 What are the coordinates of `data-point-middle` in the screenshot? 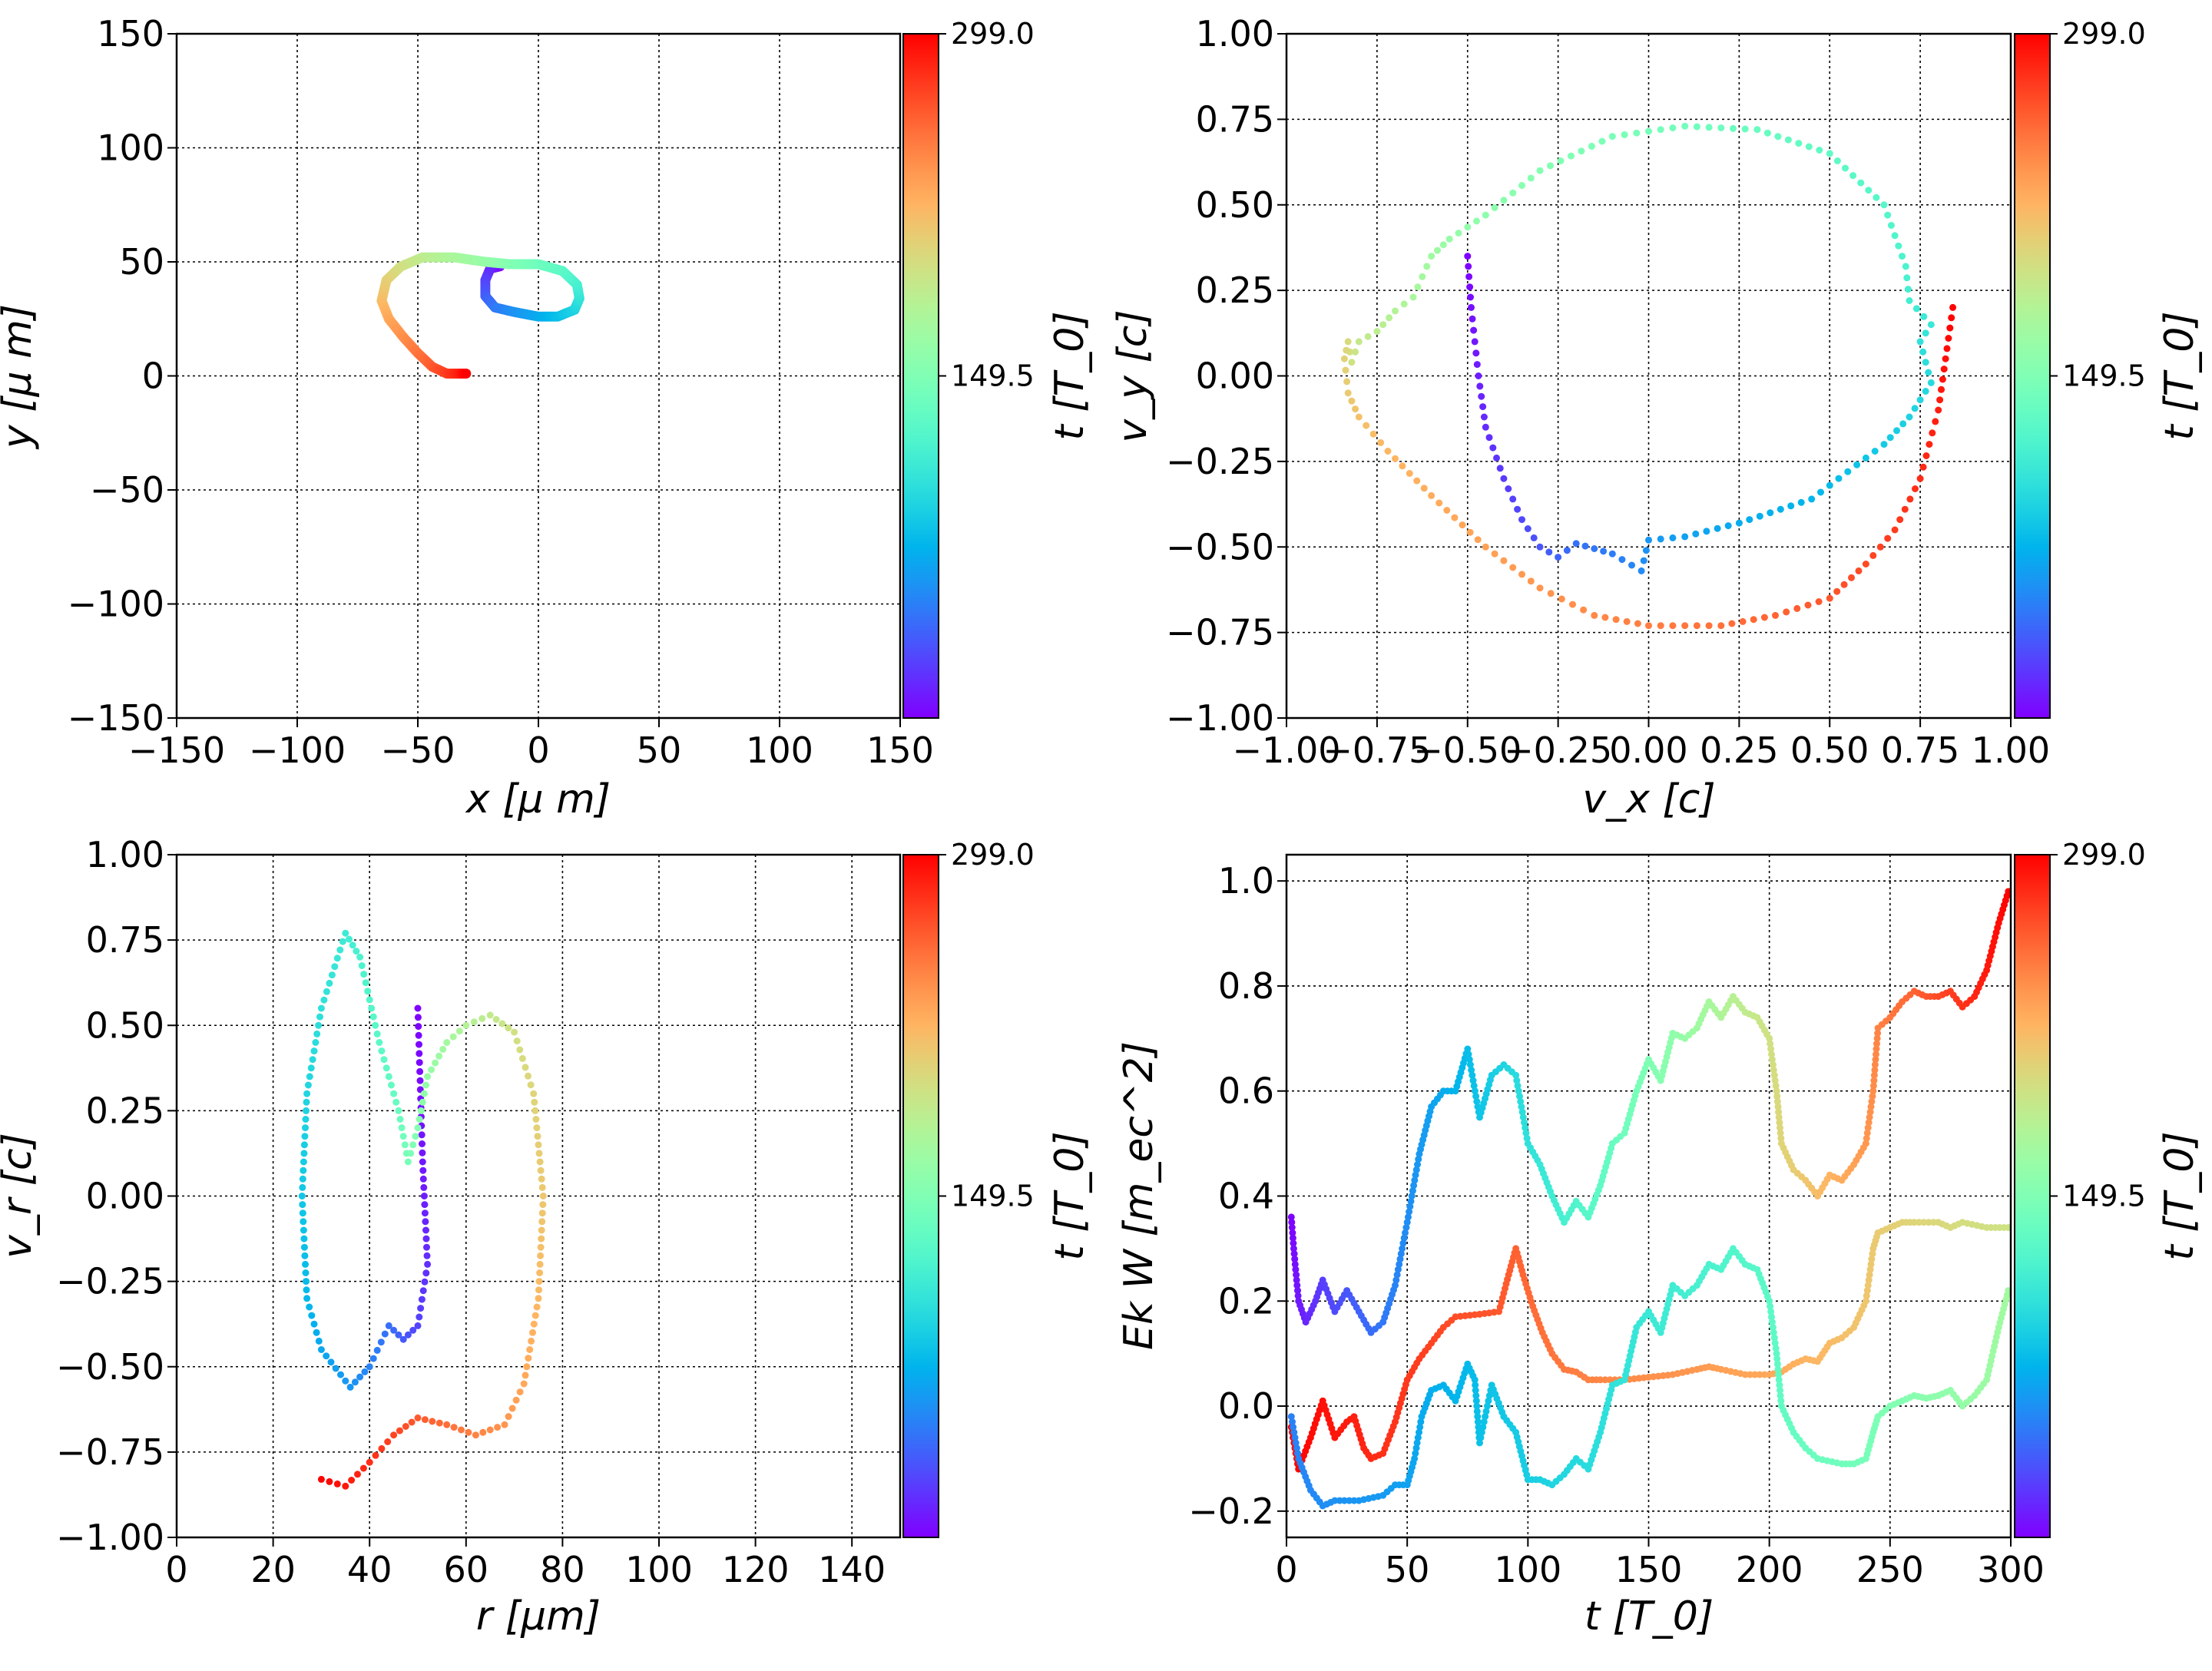 It's located at (1600, 1380).